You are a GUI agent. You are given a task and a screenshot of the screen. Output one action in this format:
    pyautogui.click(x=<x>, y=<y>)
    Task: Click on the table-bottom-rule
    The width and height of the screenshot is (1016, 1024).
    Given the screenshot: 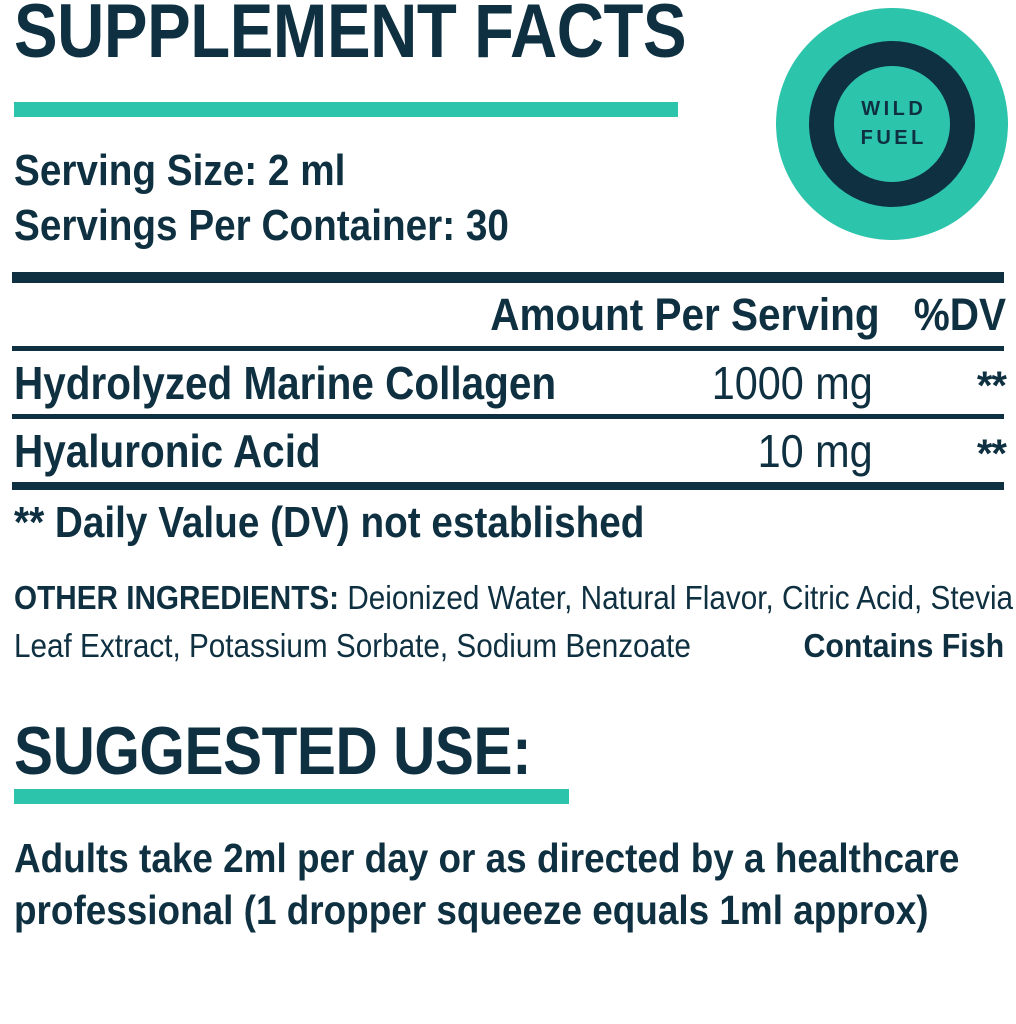 What is the action you would take?
    pyautogui.click(x=508, y=485)
    